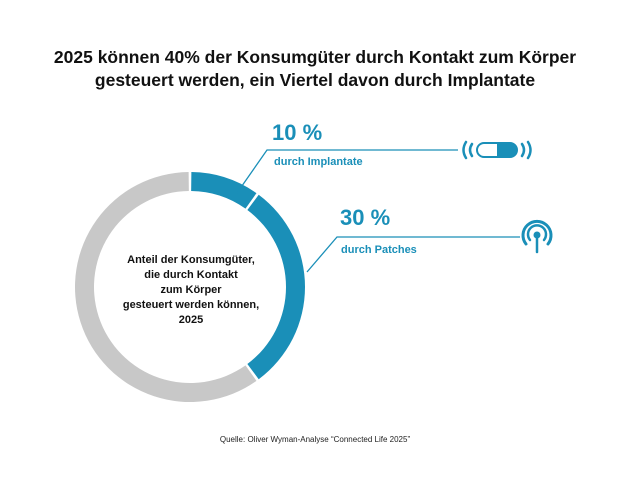 The image size is (630, 487). Describe the element at coordinates (318, 162) in the screenshot. I see `slice-label-implant: durch Implantate` at that location.